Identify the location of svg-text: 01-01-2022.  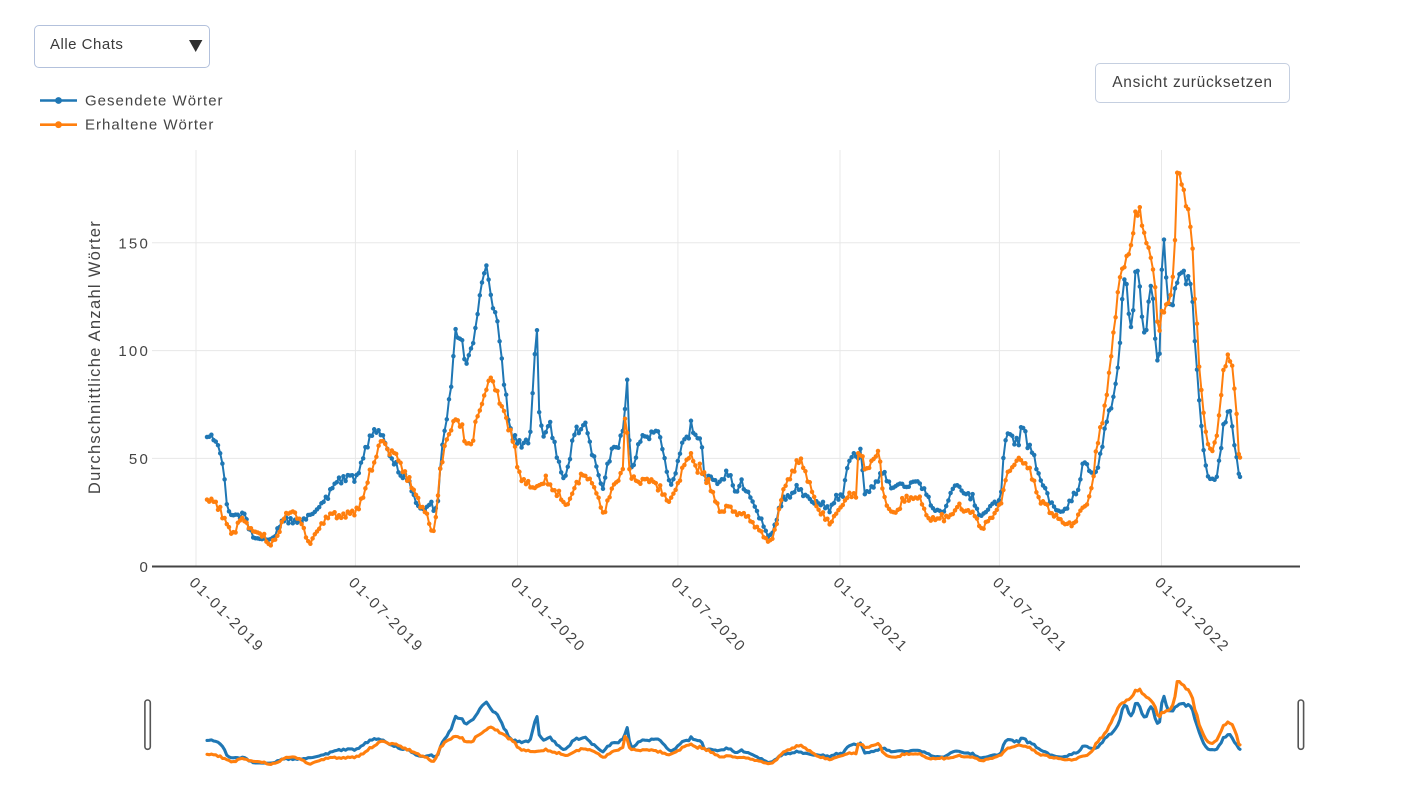
(1192, 615).